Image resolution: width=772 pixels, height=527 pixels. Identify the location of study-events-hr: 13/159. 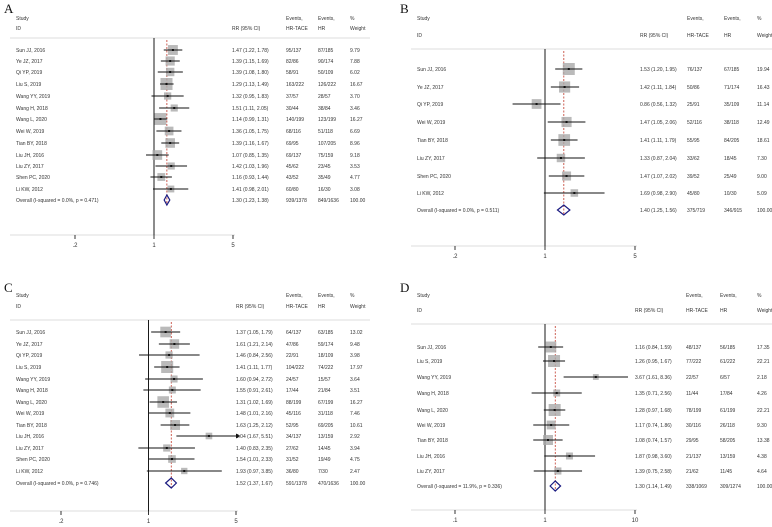
(728, 457).